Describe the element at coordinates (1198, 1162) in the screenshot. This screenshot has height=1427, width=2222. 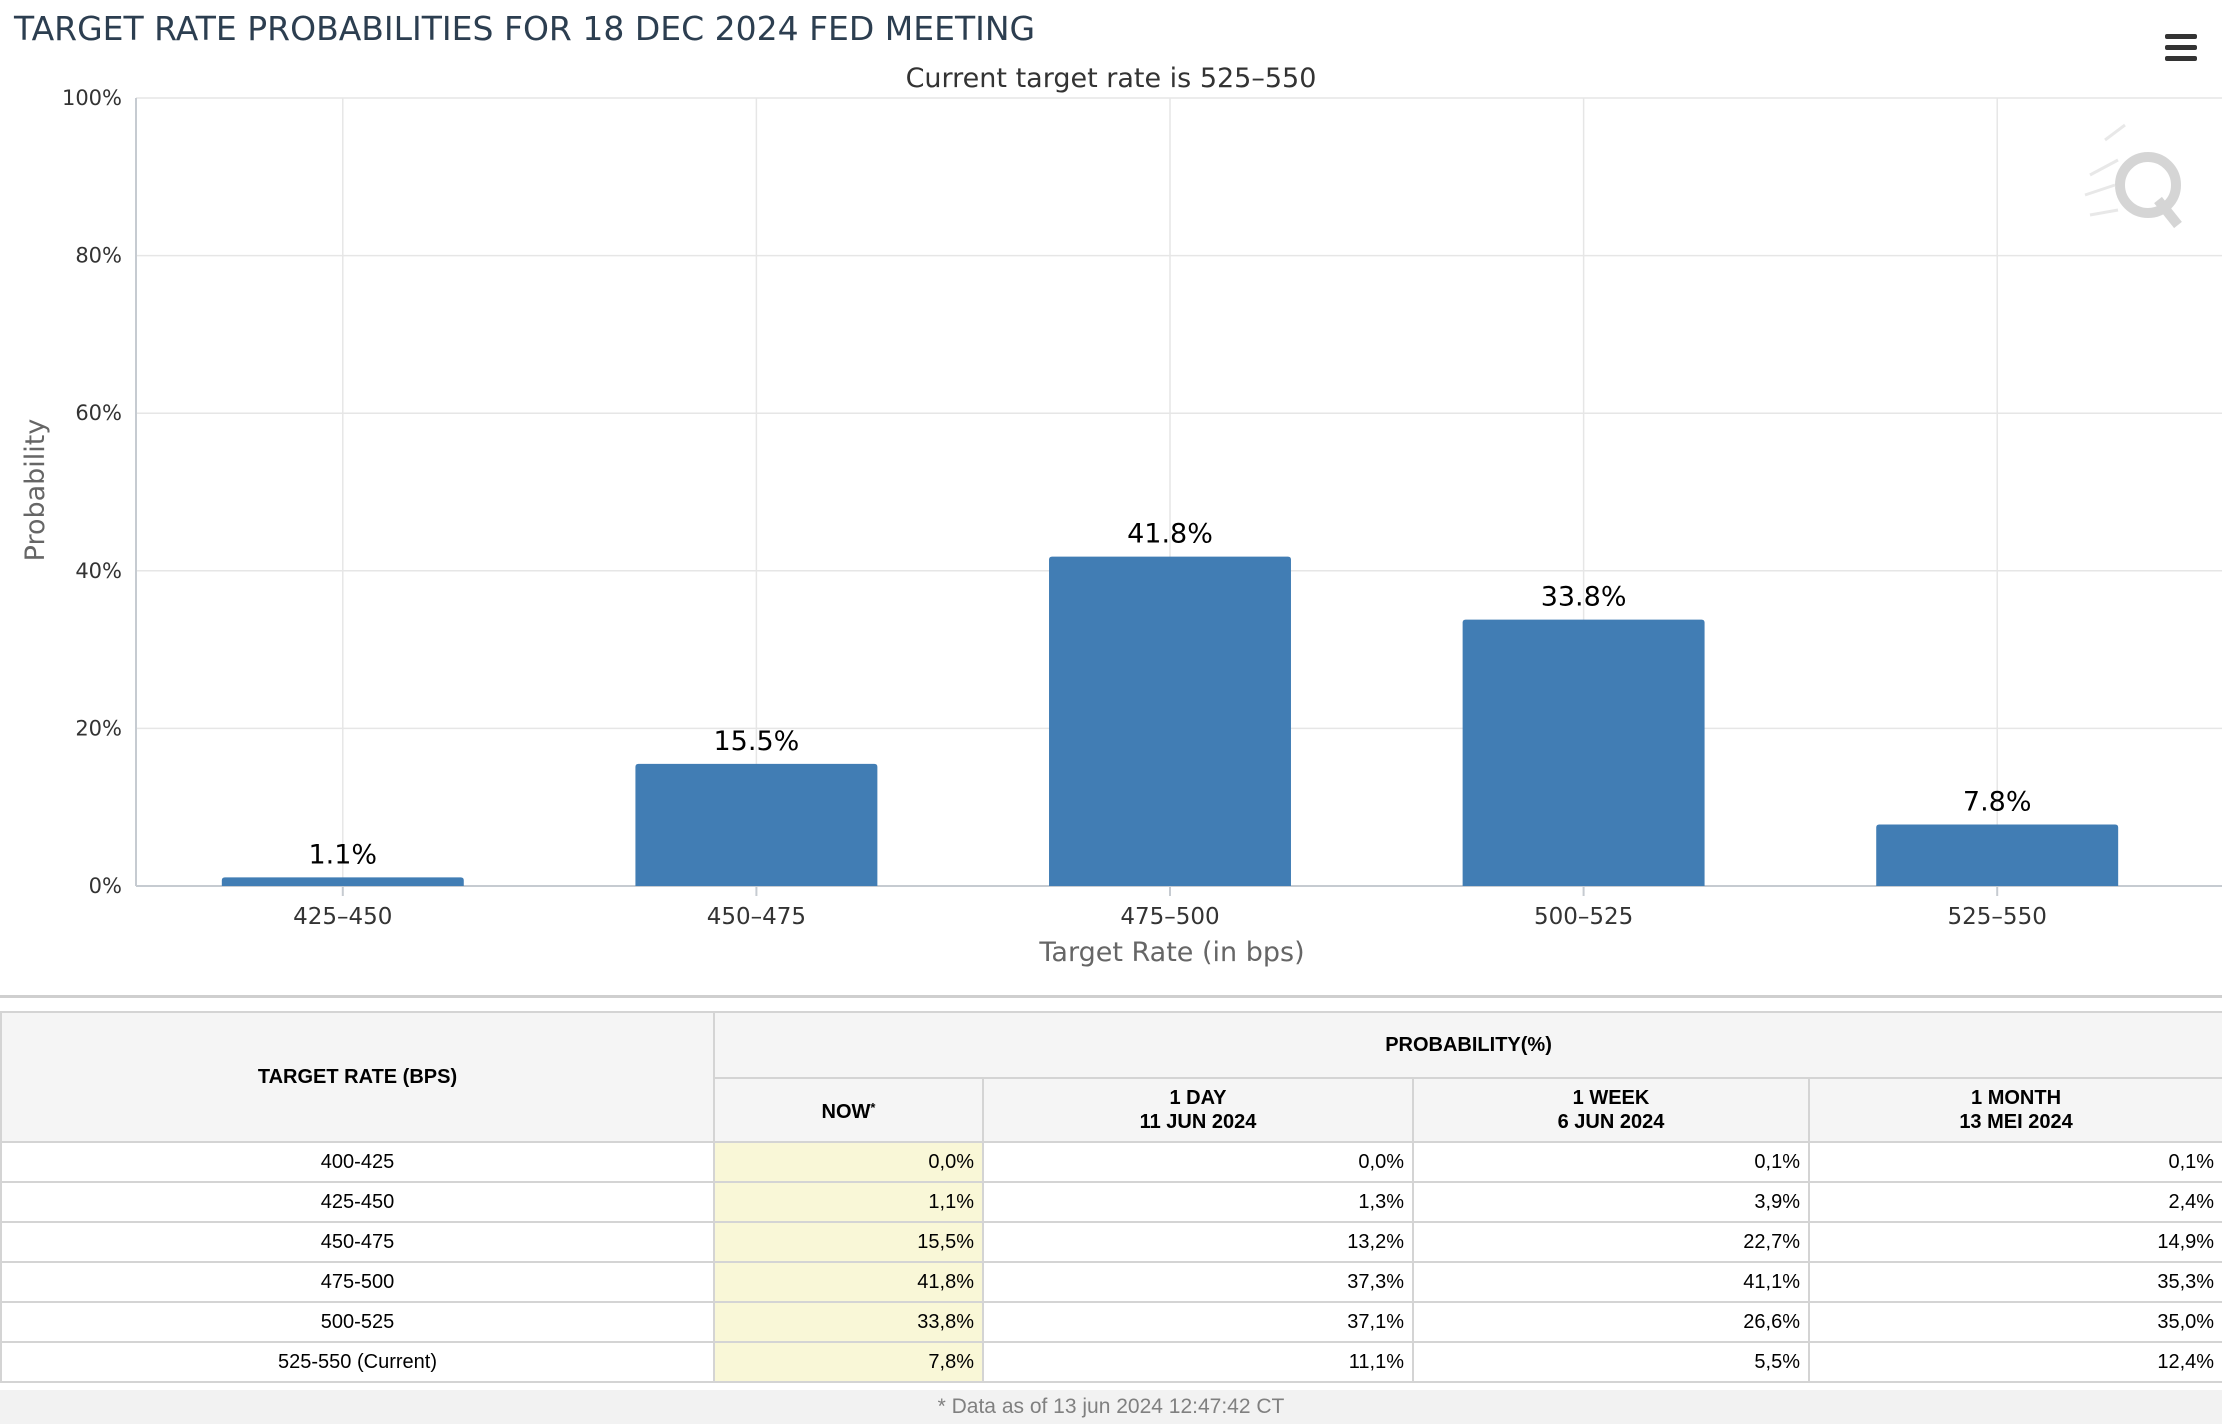
I see `cell-1-day: 0,0%` at that location.